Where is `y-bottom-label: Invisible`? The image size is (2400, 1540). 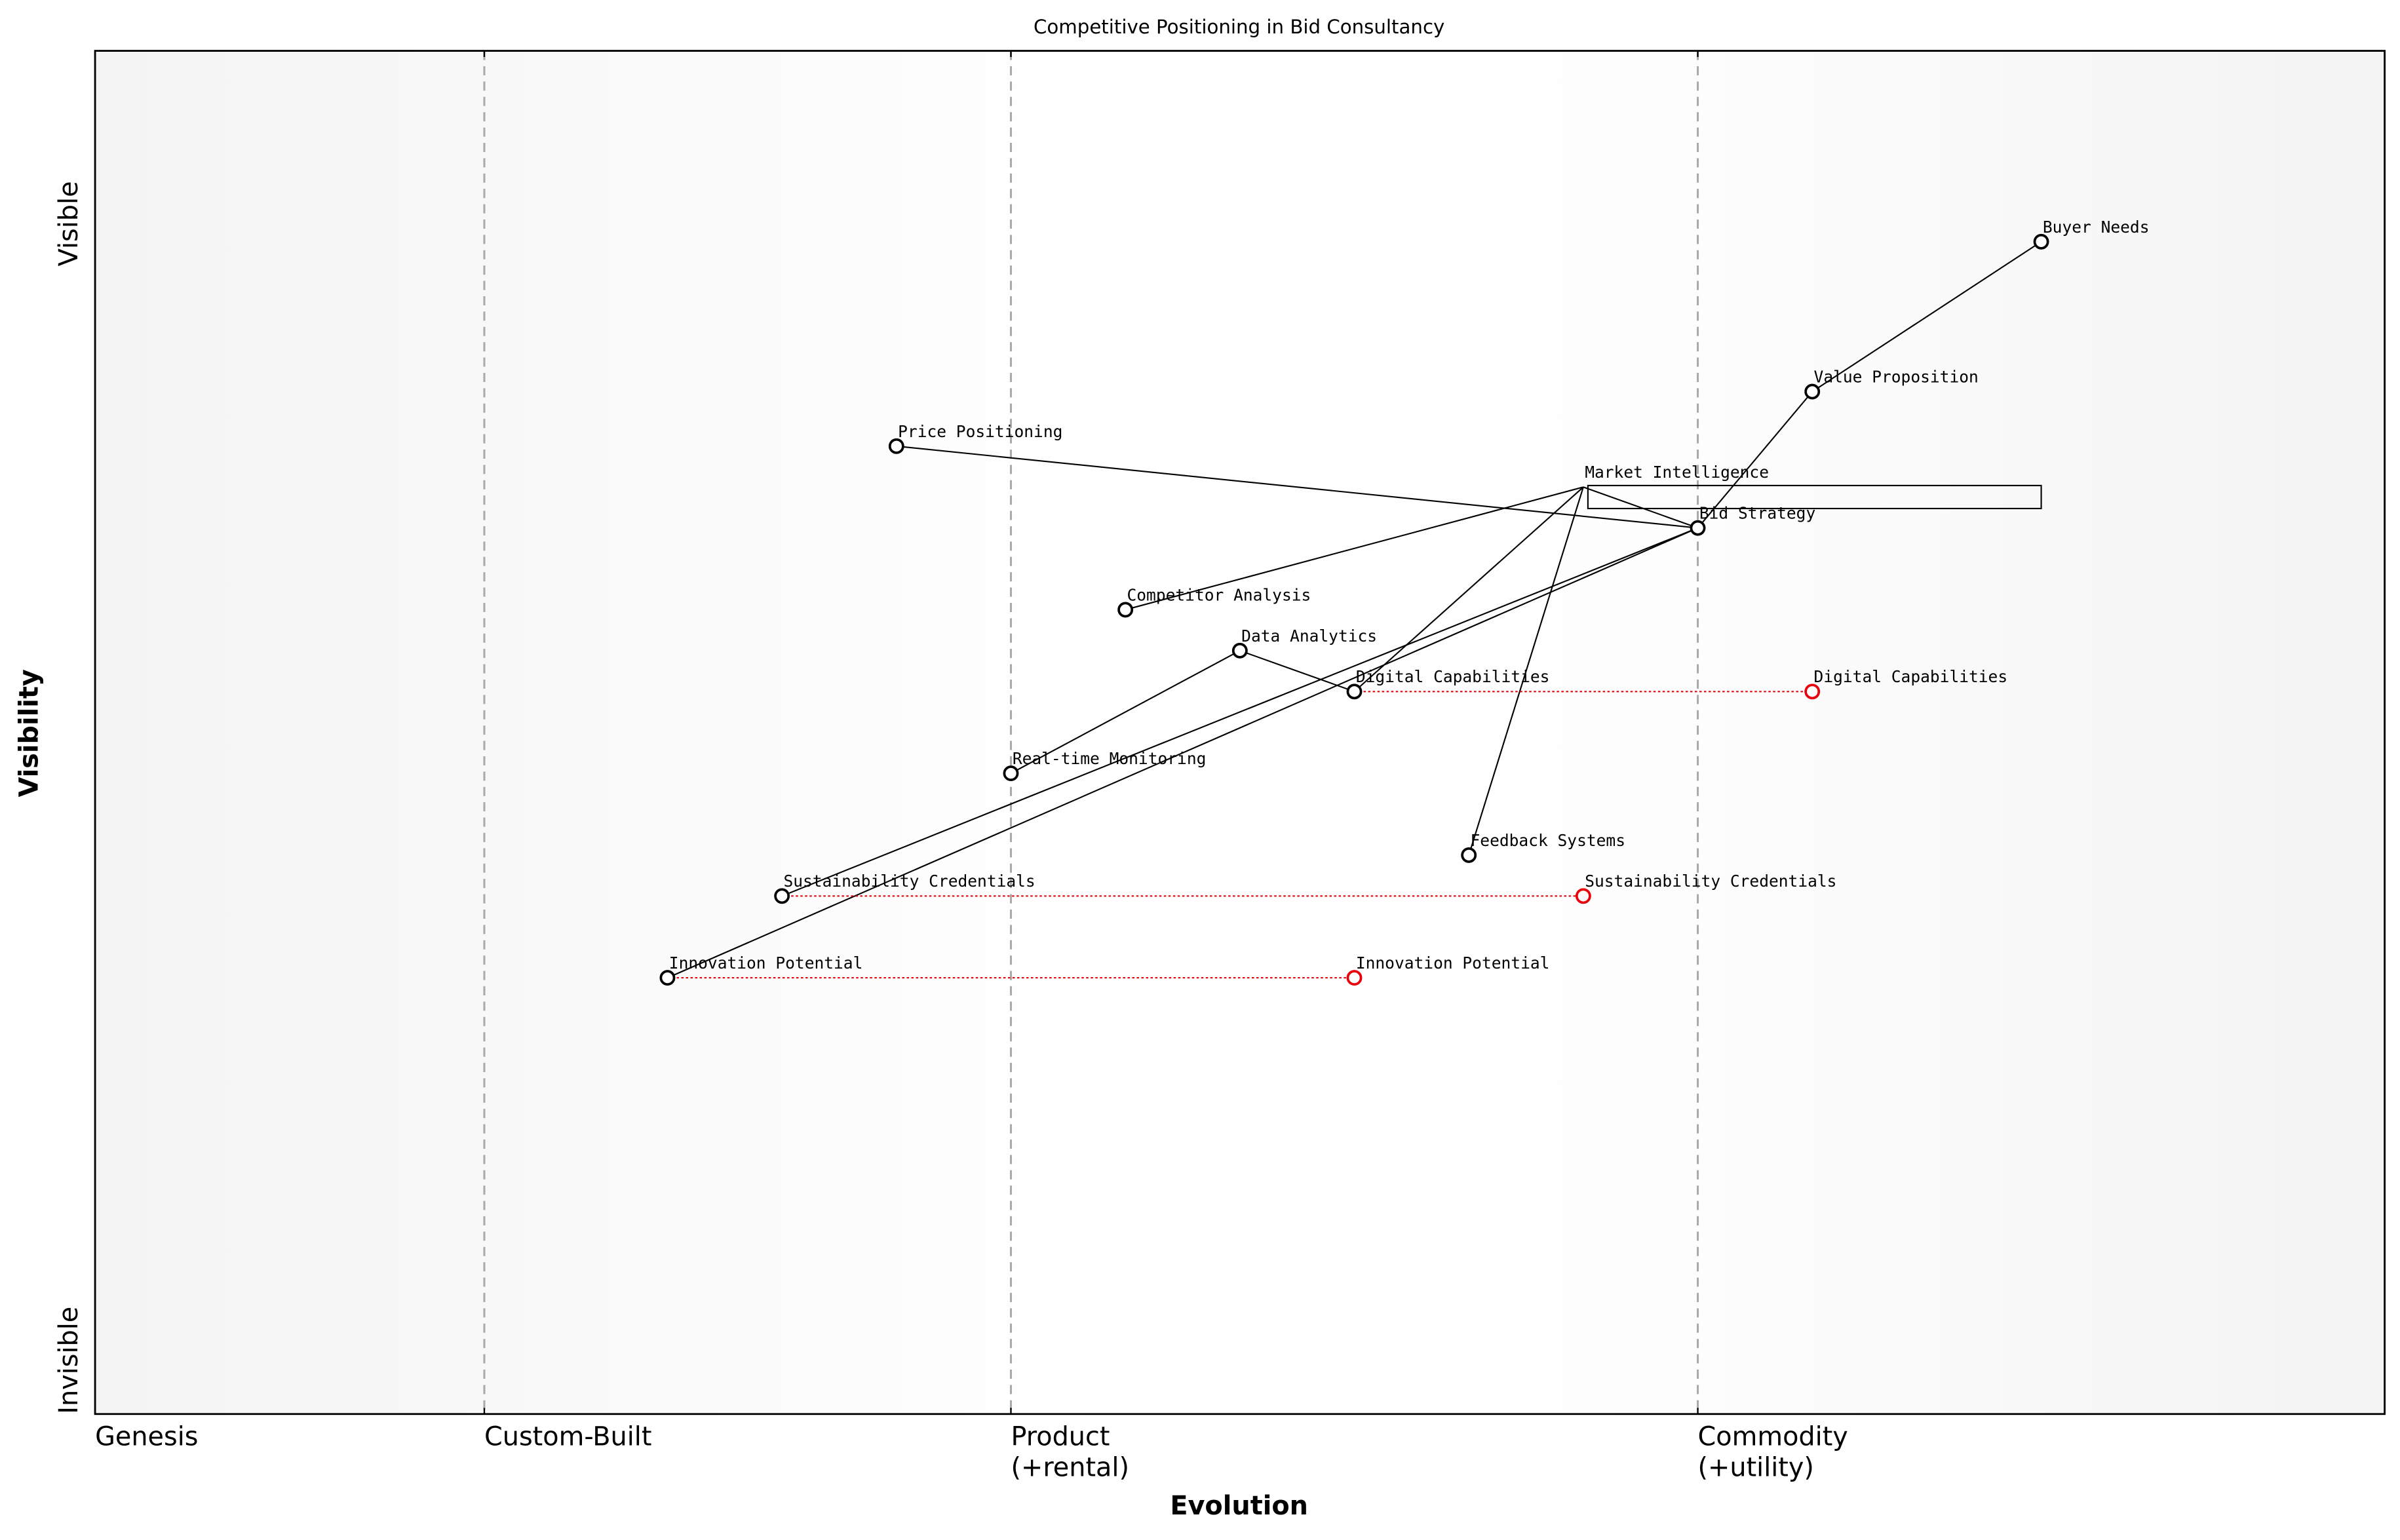
y-bottom-label: Invisible is located at coordinates (69, 1360).